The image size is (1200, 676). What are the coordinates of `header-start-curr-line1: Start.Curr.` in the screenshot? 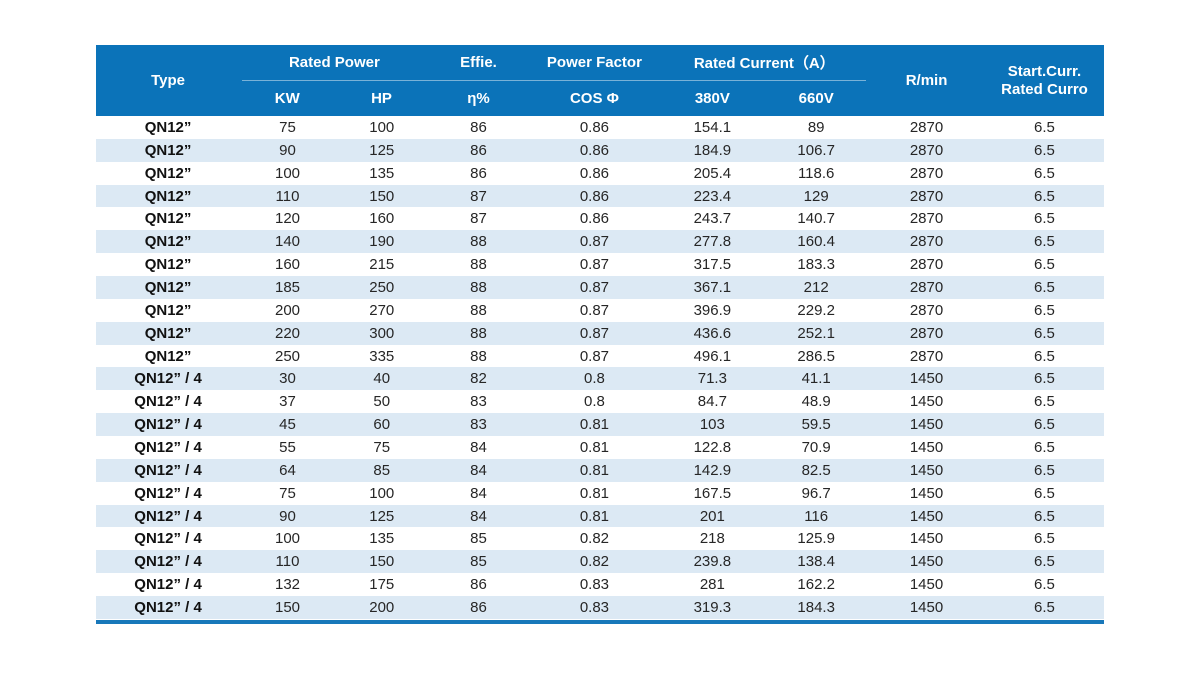 It's located at (1044, 71).